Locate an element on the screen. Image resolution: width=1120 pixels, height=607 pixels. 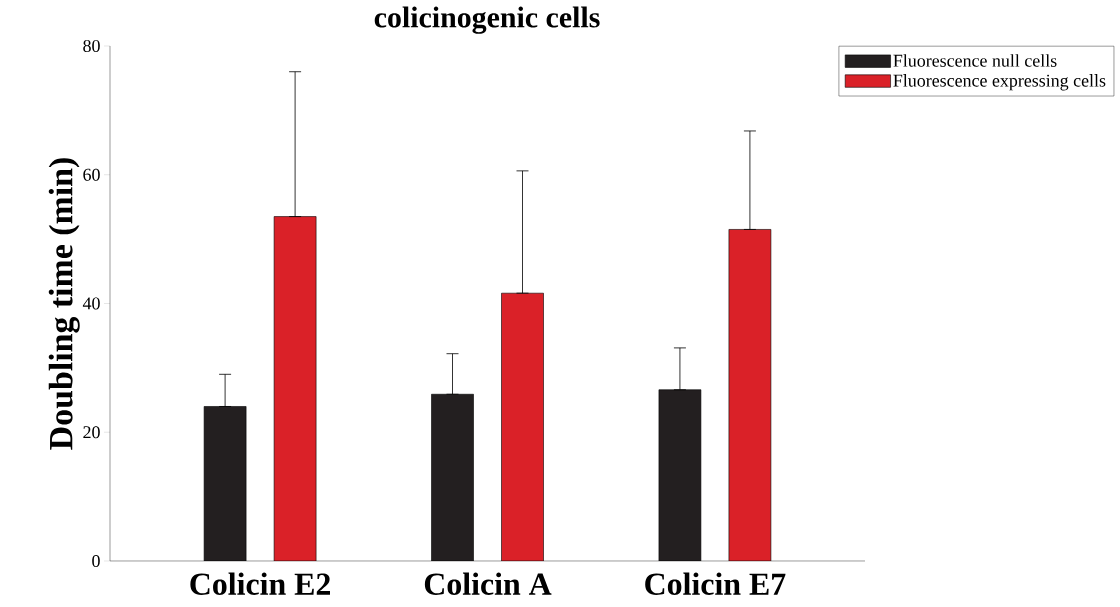
y-tick-label: 0 is located at coordinates (96, 561).